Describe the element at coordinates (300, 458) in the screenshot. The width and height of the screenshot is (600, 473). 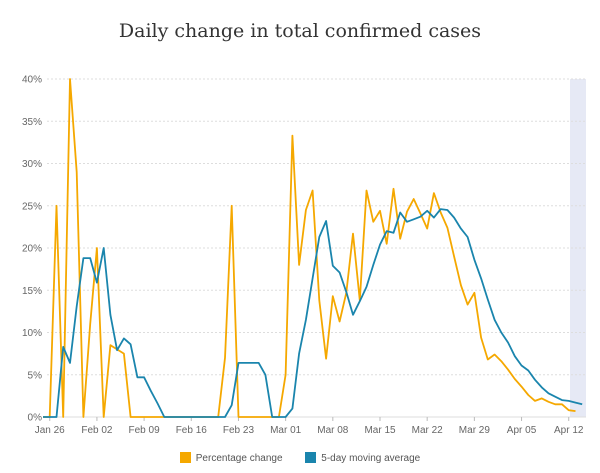
I see `chart-legend: Percentage change 5-day moving average` at that location.